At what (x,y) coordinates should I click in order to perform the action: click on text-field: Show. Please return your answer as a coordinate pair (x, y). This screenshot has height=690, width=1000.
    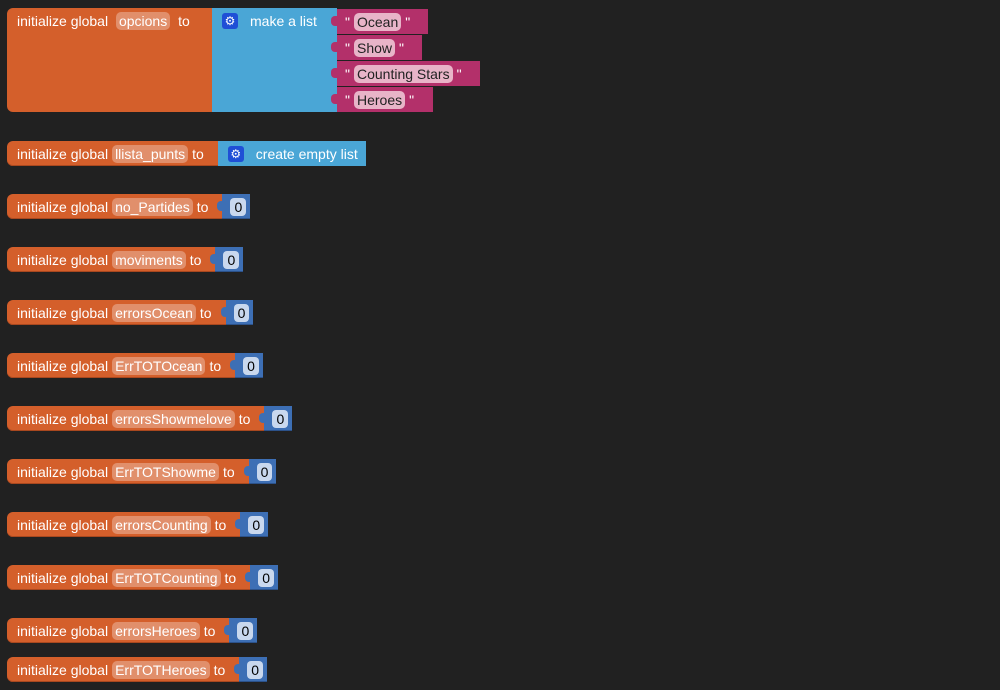
    Looking at the image, I should click on (374, 47).